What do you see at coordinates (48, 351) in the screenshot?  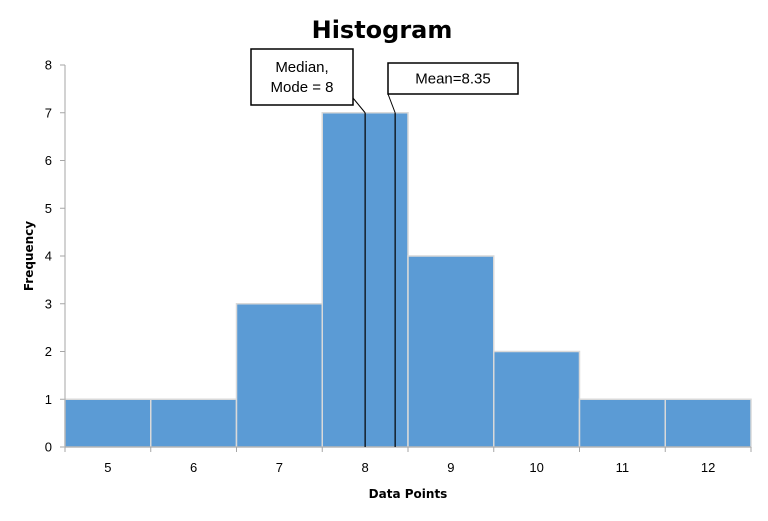 I see `y-tick-label: 2` at bounding box center [48, 351].